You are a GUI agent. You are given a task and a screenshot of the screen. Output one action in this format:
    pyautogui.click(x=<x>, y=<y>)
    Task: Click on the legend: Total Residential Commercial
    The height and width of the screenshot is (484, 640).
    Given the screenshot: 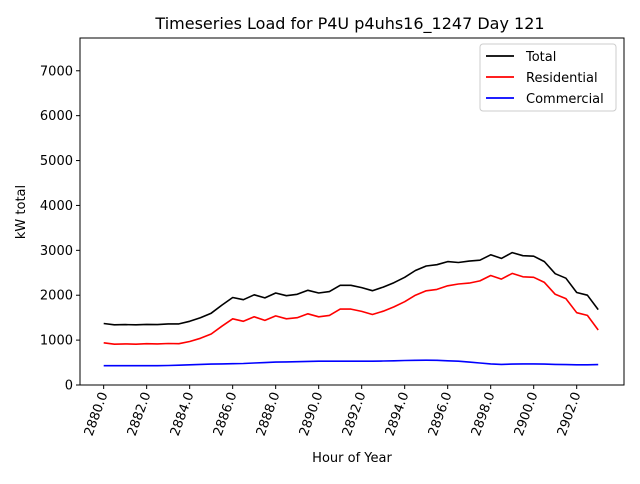 What is the action you would take?
    pyautogui.click(x=548, y=77)
    